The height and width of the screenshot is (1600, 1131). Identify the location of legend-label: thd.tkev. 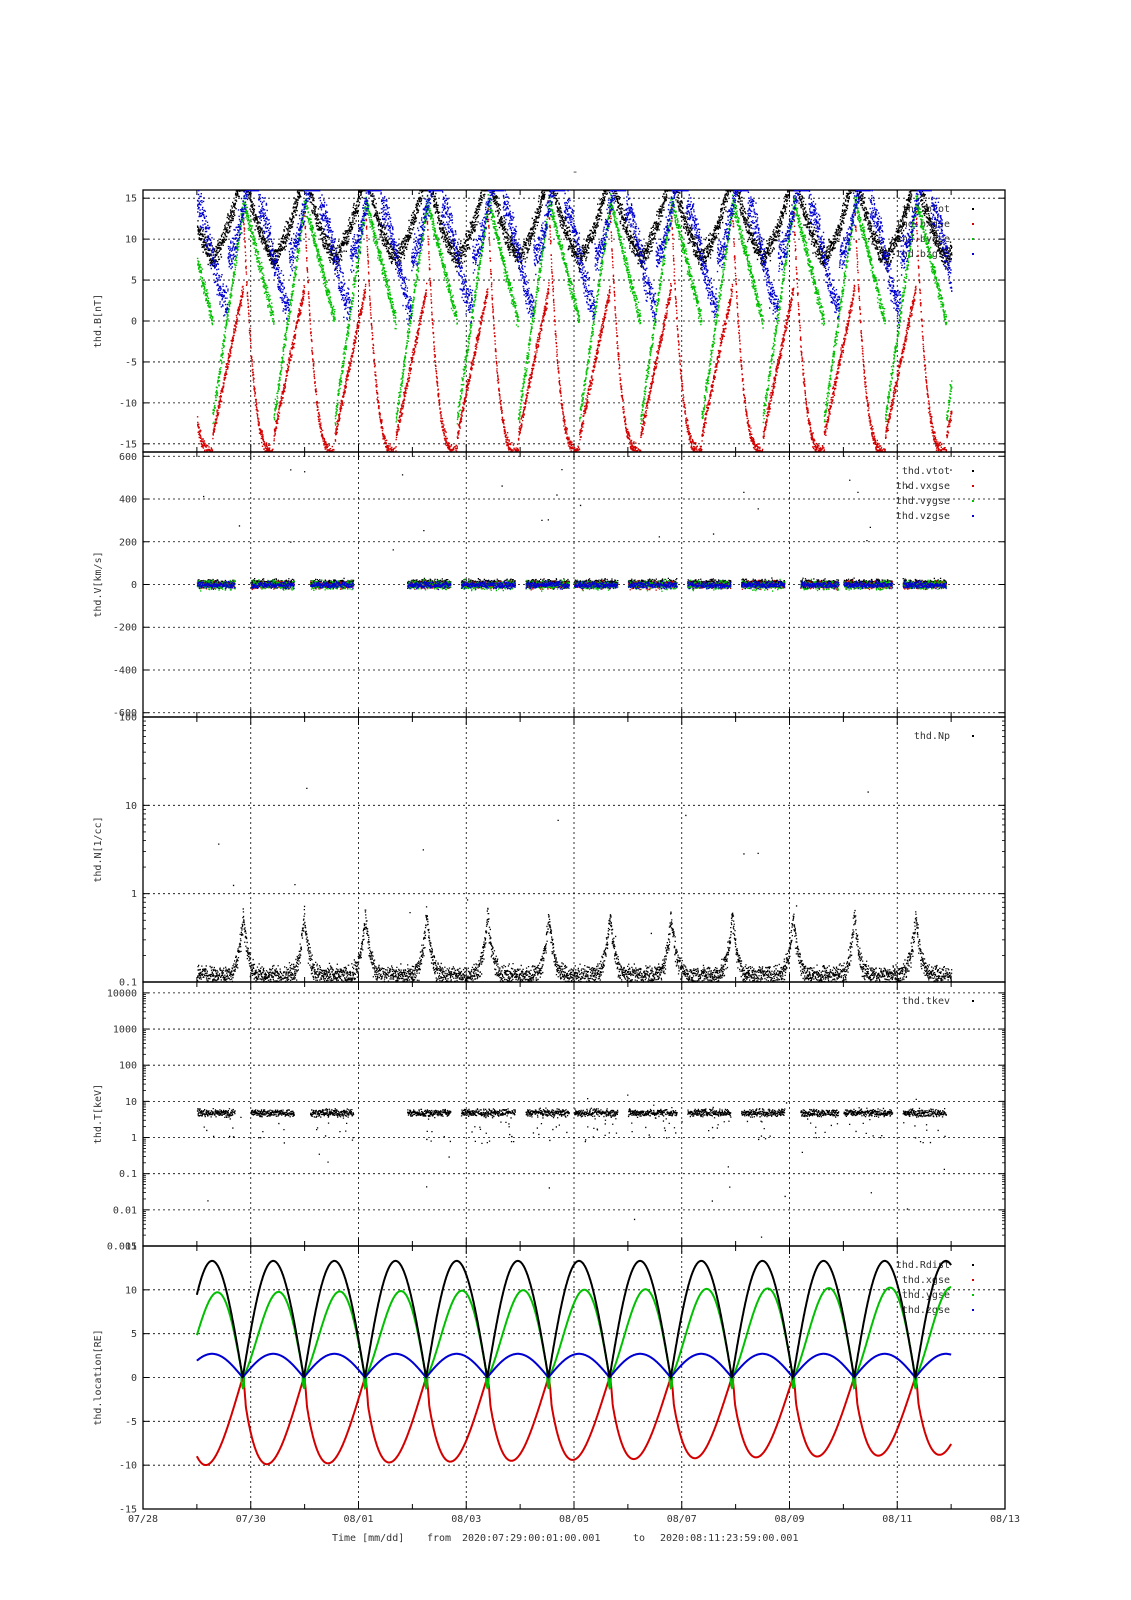
(926, 1001).